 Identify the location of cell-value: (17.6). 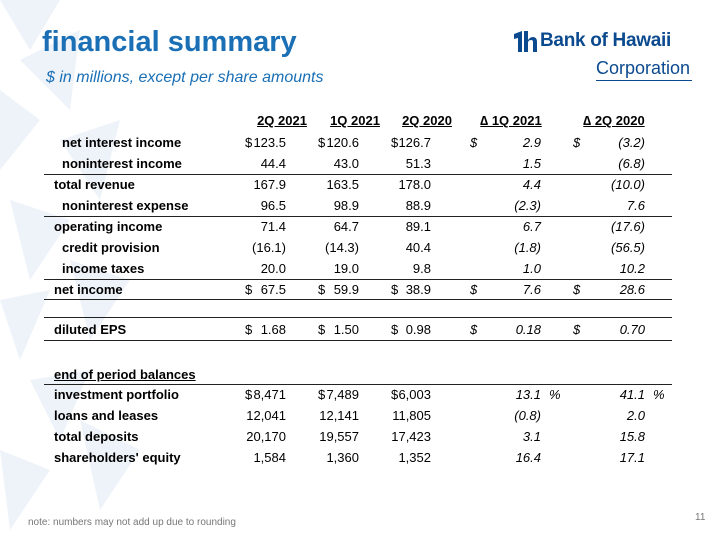
(628, 226).